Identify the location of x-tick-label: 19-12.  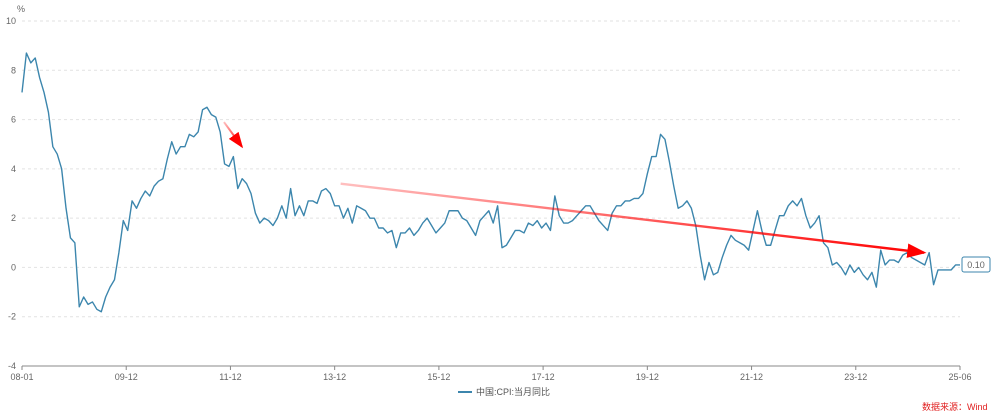
(647, 377).